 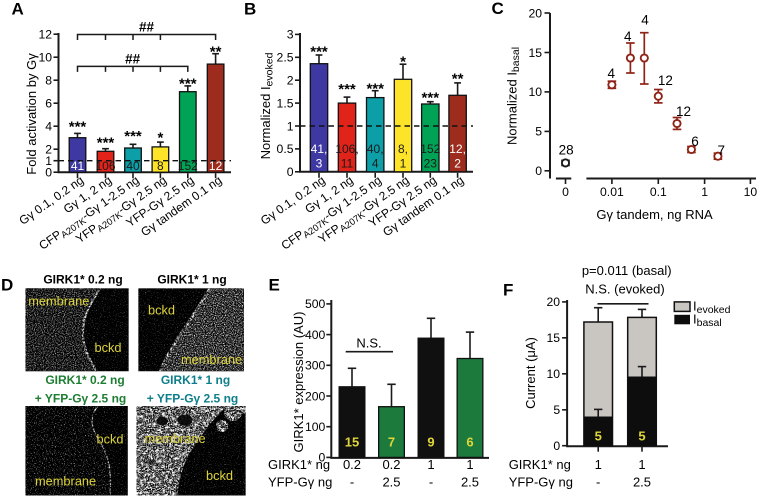 What do you see at coordinates (554, 302) in the screenshot?
I see `svg-text: 20` at bounding box center [554, 302].